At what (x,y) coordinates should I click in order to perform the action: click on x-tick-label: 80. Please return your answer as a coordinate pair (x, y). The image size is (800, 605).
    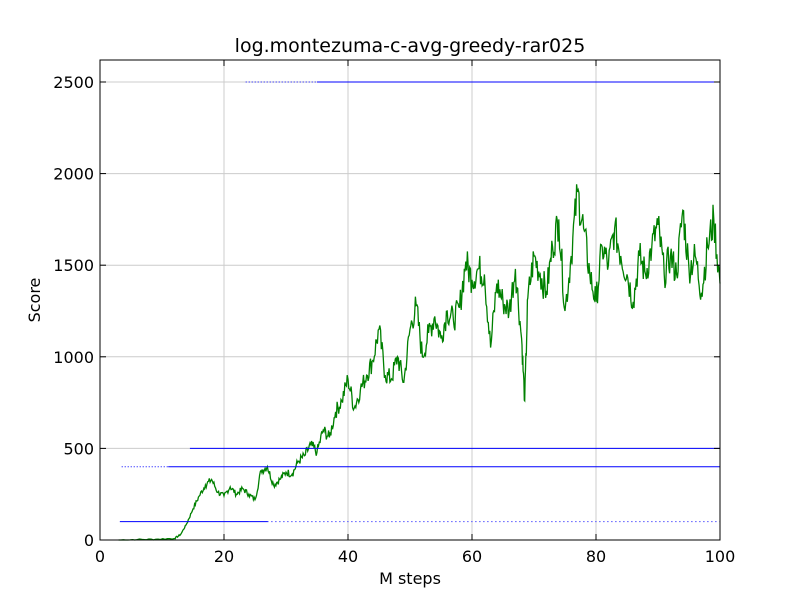
    Looking at the image, I should click on (596, 556).